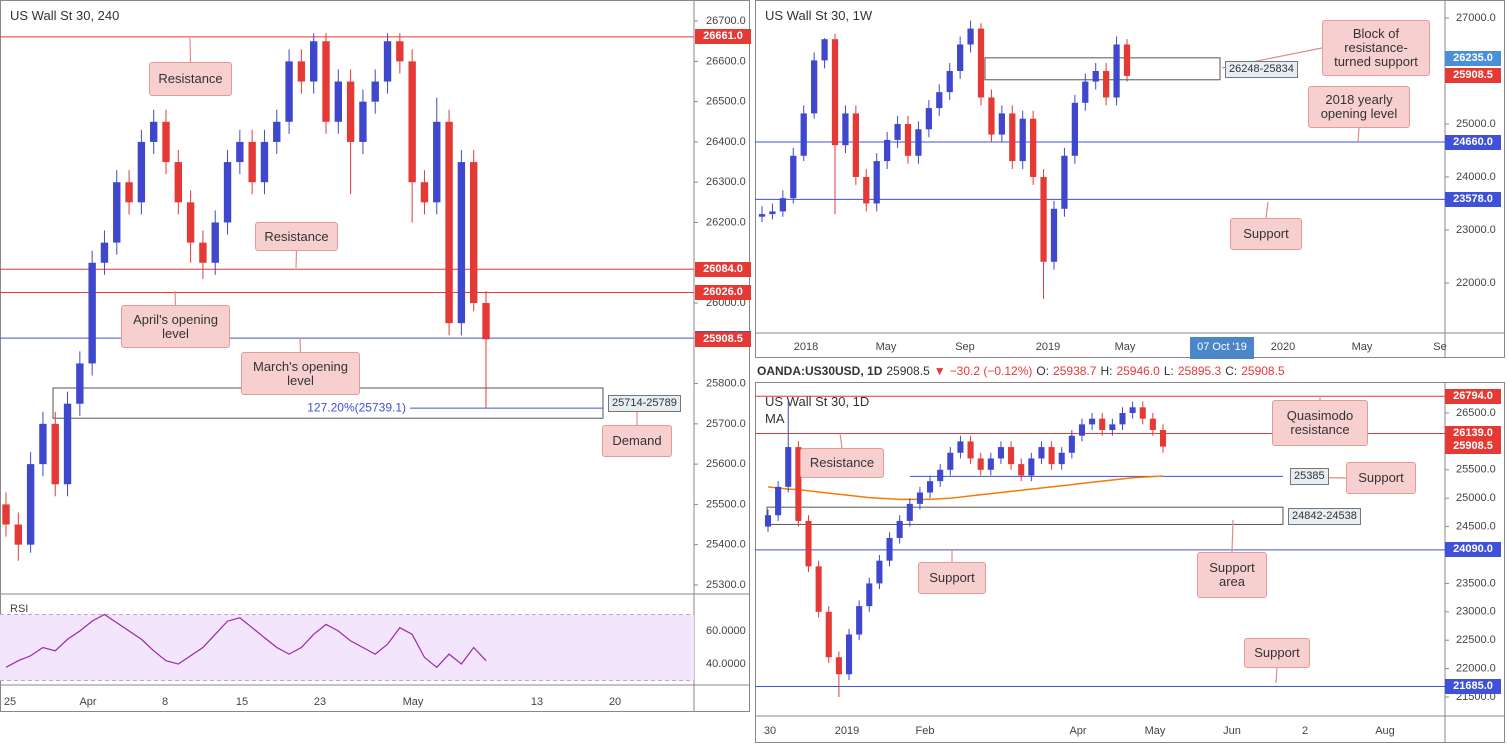 Image resolution: width=1508 pixels, height=744 pixels. I want to click on price-tag: 24090.0, so click(1473, 550).